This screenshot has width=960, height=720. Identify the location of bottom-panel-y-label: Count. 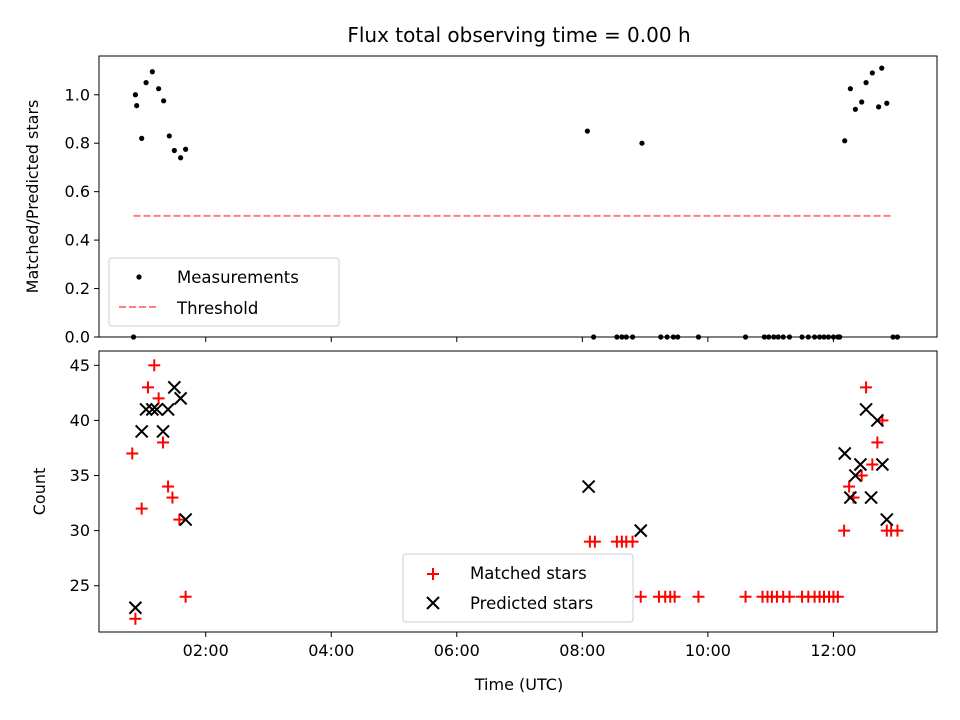
(39, 492).